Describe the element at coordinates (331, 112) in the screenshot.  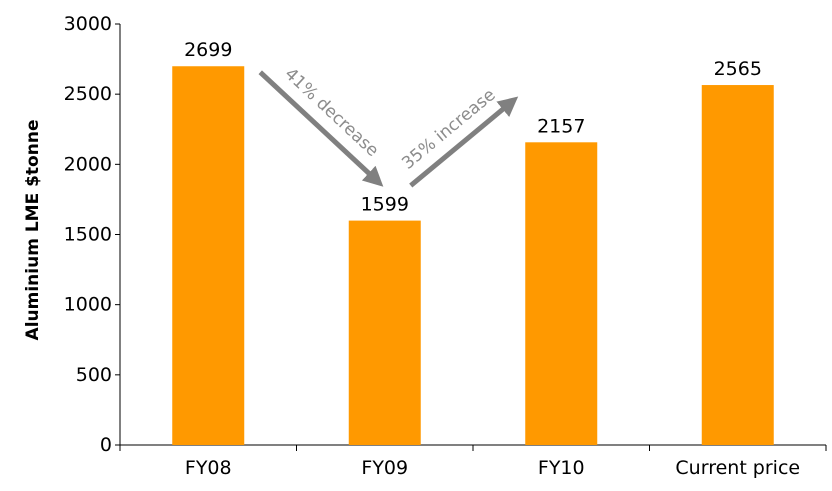
I see `annotation-label: 41% decrease` at that location.